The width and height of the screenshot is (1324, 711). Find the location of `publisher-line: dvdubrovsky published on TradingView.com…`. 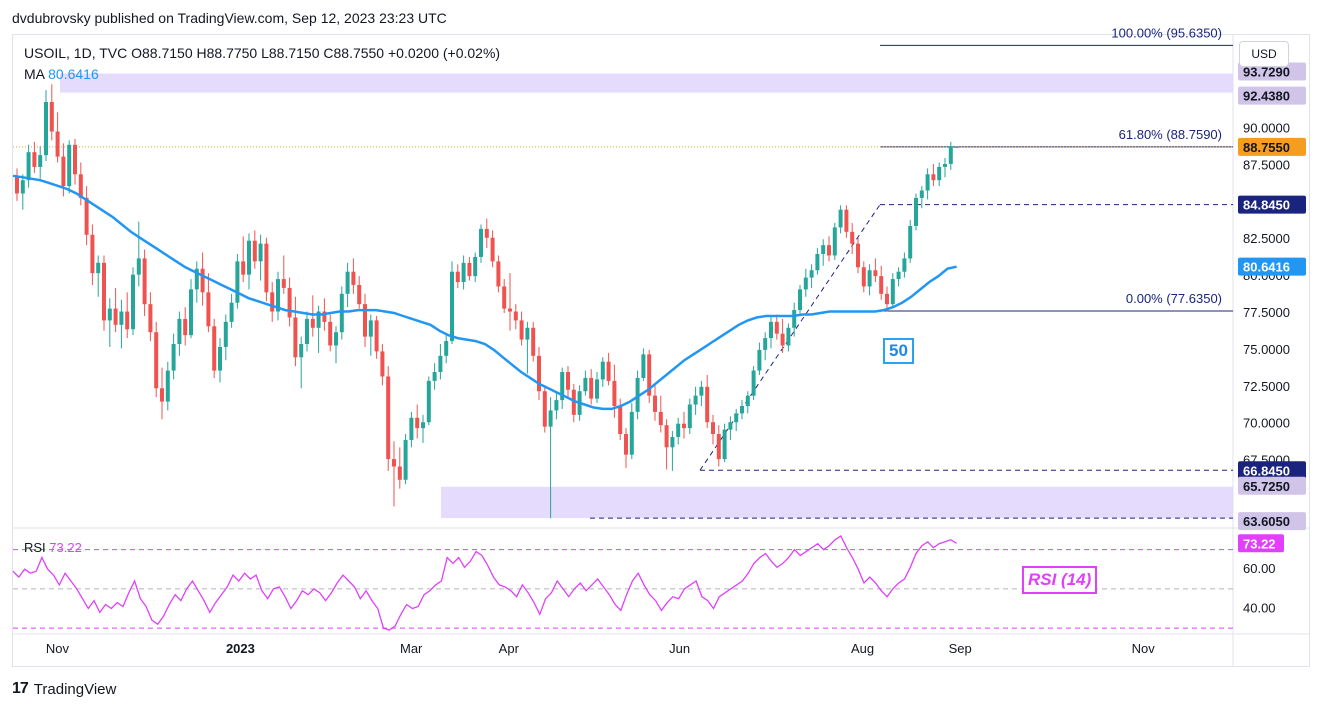

publisher-line: dvdubrovsky published on TradingView.com… is located at coordinates (229, 18).